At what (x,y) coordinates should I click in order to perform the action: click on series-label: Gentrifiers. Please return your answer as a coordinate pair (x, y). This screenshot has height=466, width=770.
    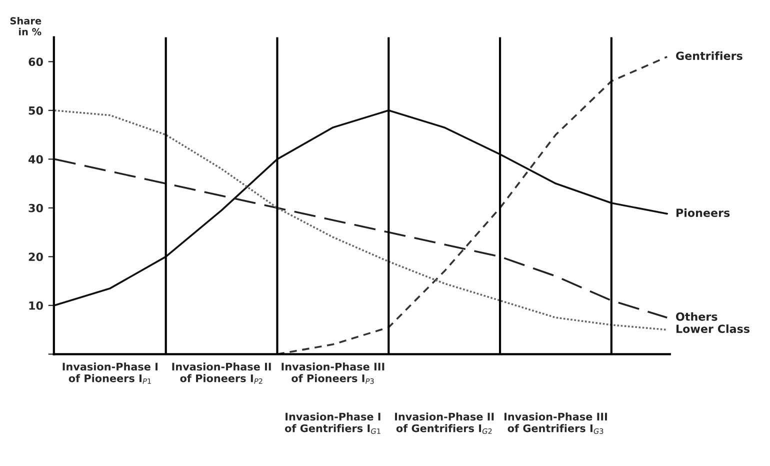
    Looking at the image, I should click on (709, 55).